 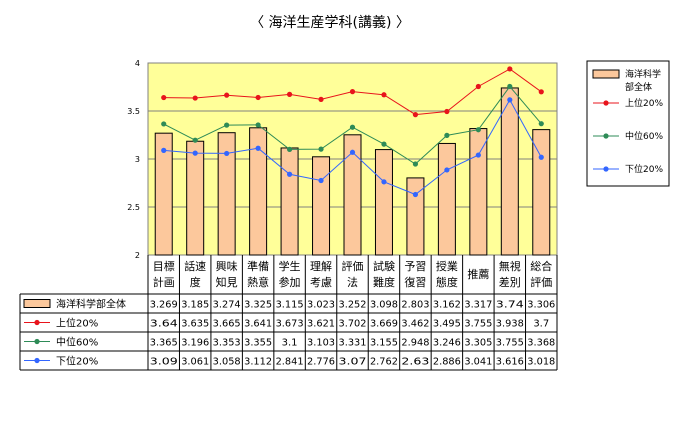 What do you see at coordinates (77, 342) in the screenshot?
I see `series-name: 中位60%` at bounding box center [77, 342].